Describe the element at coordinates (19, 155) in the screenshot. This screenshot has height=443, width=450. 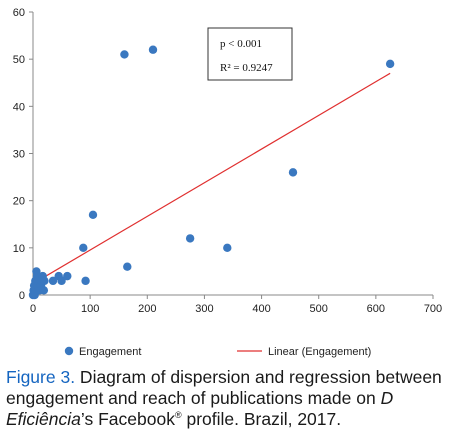
I see `y-tick-label: 30` at that location.